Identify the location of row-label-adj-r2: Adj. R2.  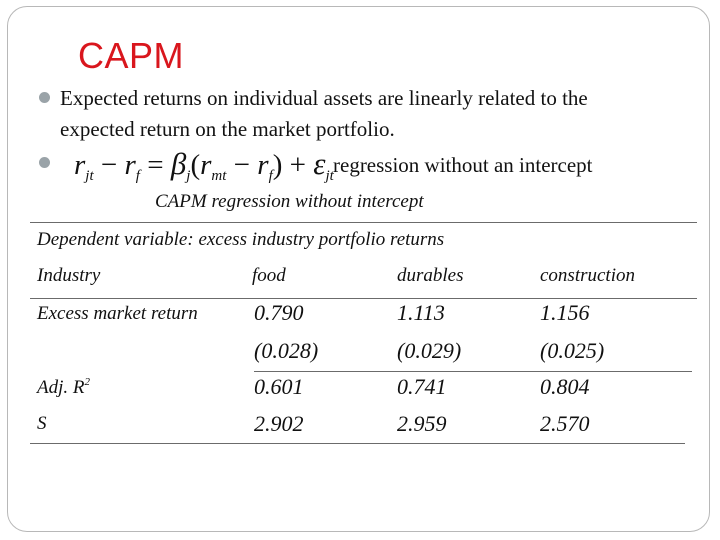
(64, 387).